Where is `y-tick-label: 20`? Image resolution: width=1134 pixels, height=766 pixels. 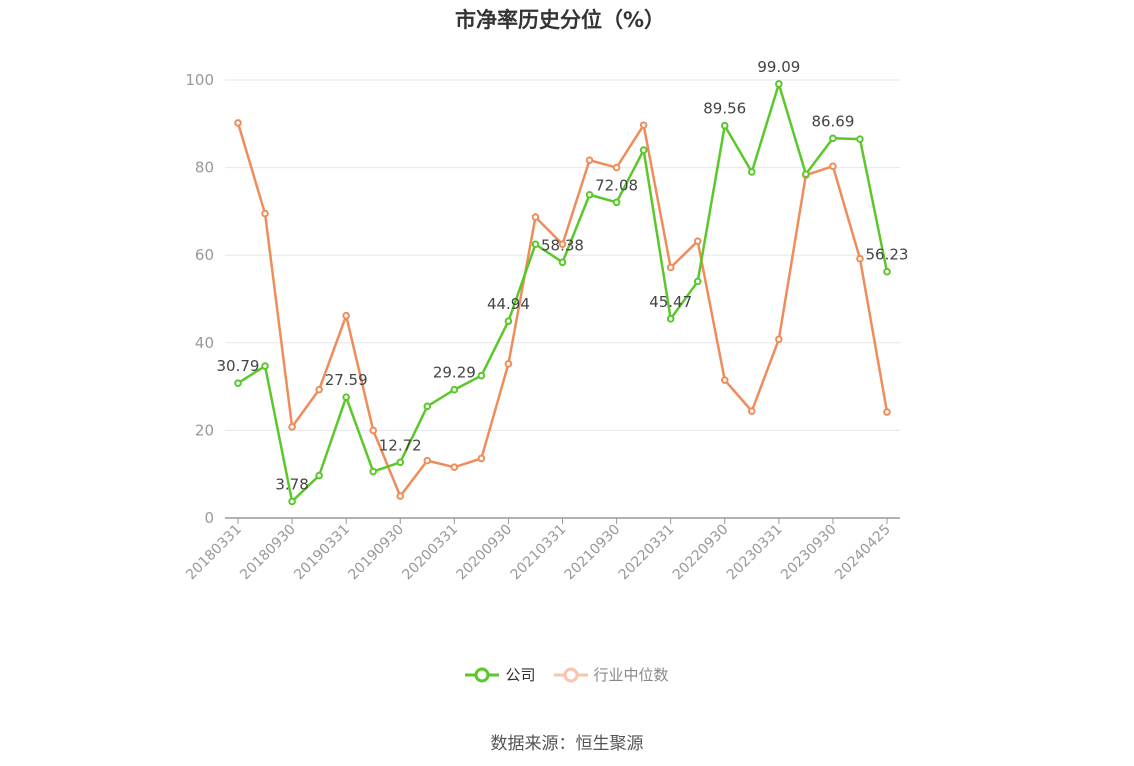
y-tick-label: 20 is located at coordinates (204, 430).